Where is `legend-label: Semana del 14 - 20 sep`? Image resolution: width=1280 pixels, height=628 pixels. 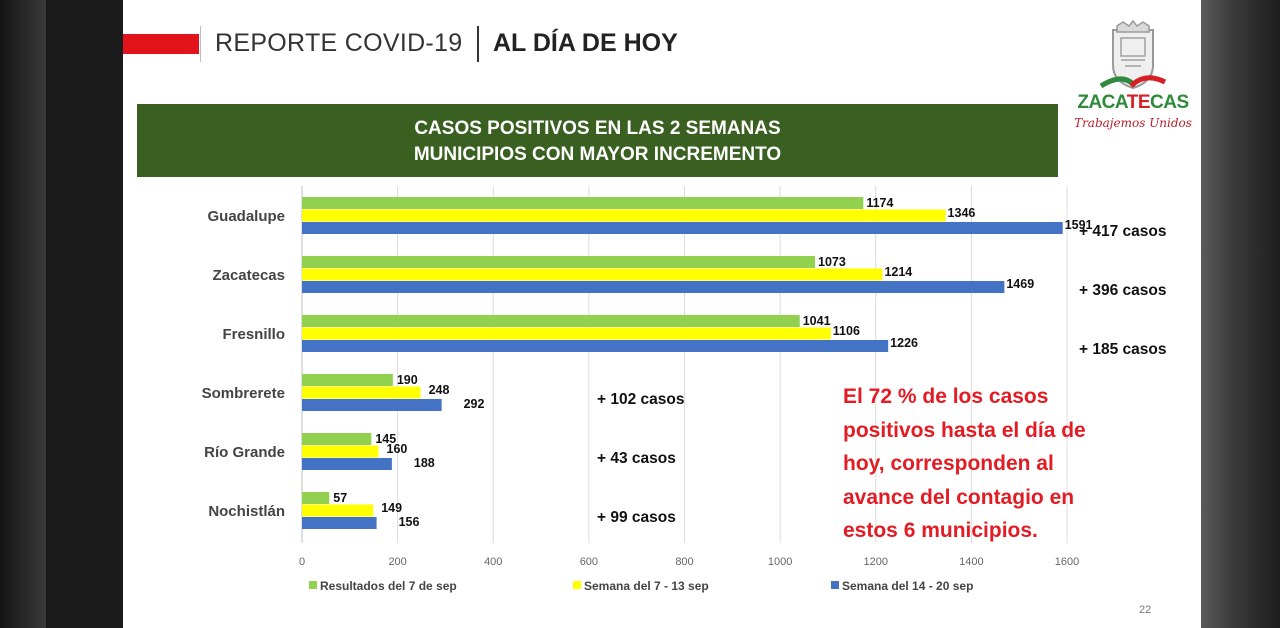
legend-label: Semana del 14 - 20 sep is located at coordinates (907, 586).